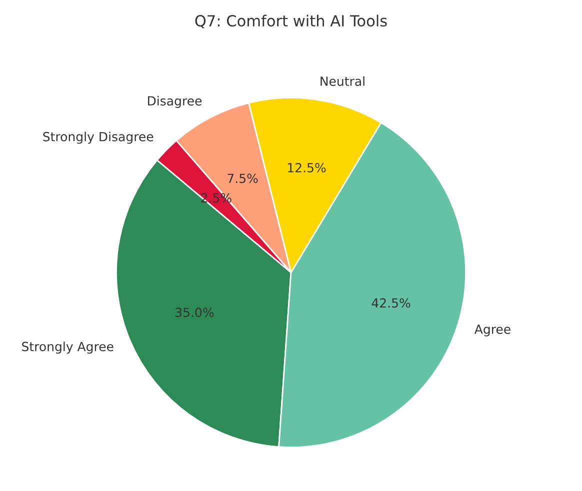 This screenshot has width=582, height=491. What do you see at coordinates (291, 21) in the screenshot?
I see `chart-title: Q7: Comfort with AI Tools` at bounding box center [291, 21].